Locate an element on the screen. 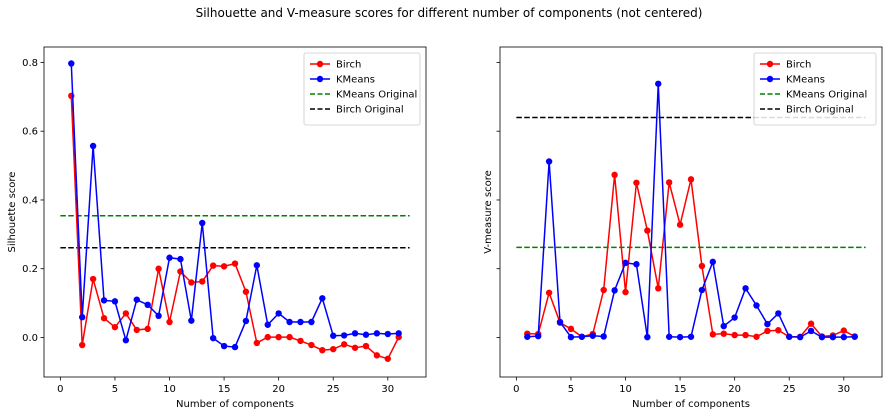 The height and width of the screenshot is (414, 888). y-axis-label: V-measure score is located at coordinates (488, 212).